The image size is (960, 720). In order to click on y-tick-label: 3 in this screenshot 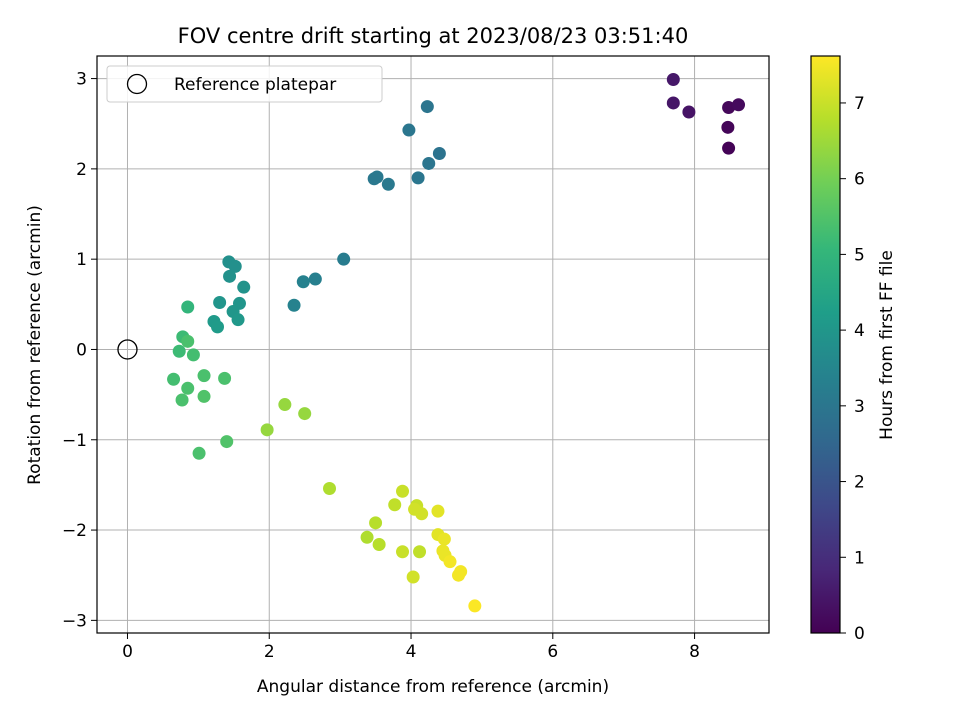, I will do `click(81, 80)`.